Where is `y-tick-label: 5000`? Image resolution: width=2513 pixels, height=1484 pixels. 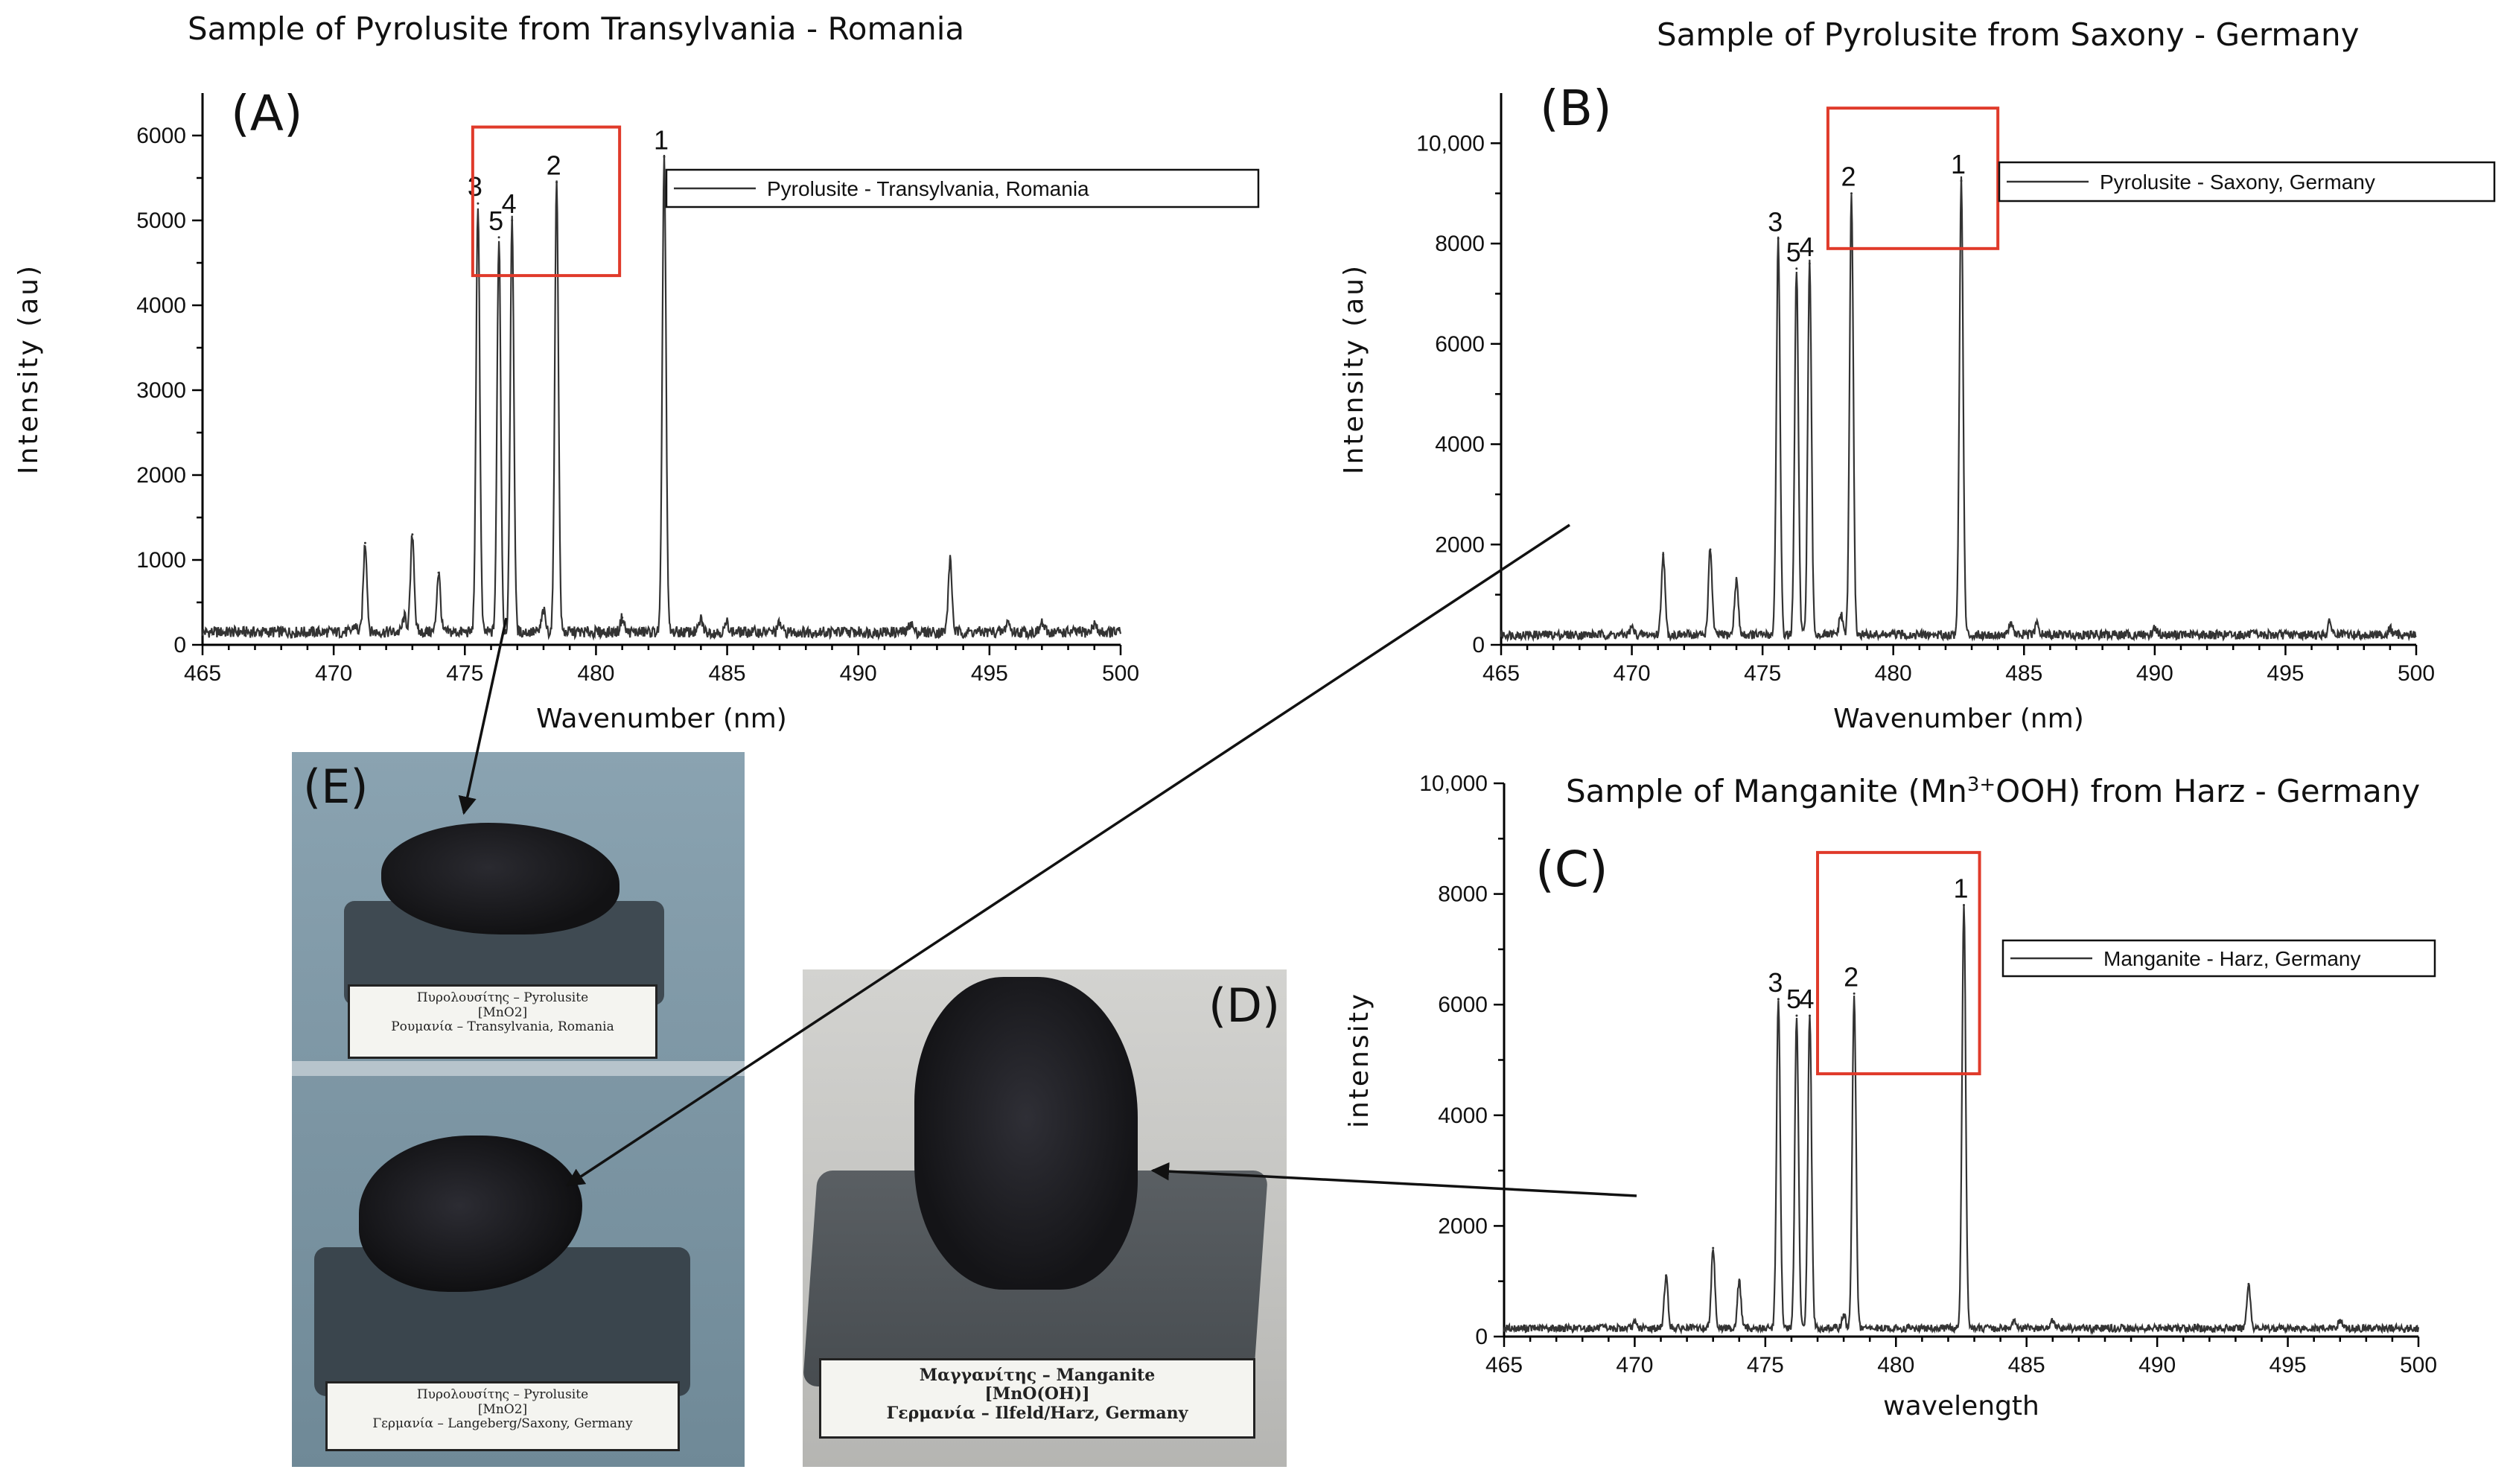
y-tick-label: 5000 is located at coordinates (161, 220).